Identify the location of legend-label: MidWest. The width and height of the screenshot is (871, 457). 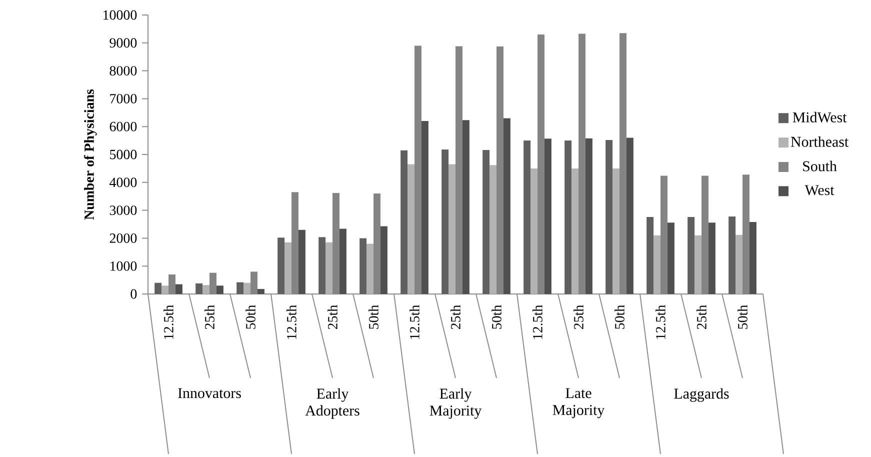
(819, 117).